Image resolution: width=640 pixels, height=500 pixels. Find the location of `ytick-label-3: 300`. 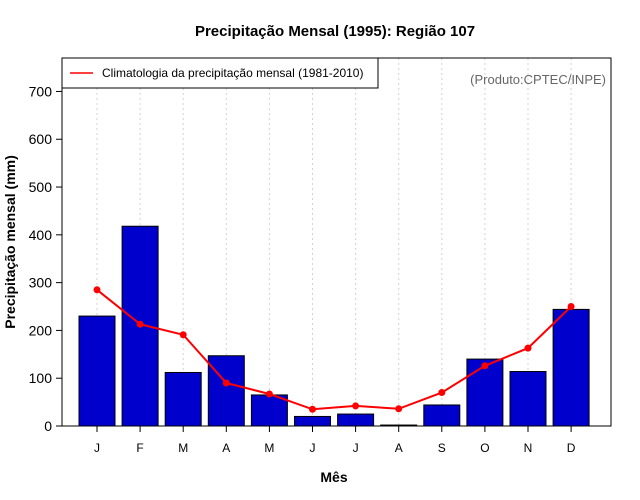

ytick-label-3: 300 is located at coordinates (41, 283).